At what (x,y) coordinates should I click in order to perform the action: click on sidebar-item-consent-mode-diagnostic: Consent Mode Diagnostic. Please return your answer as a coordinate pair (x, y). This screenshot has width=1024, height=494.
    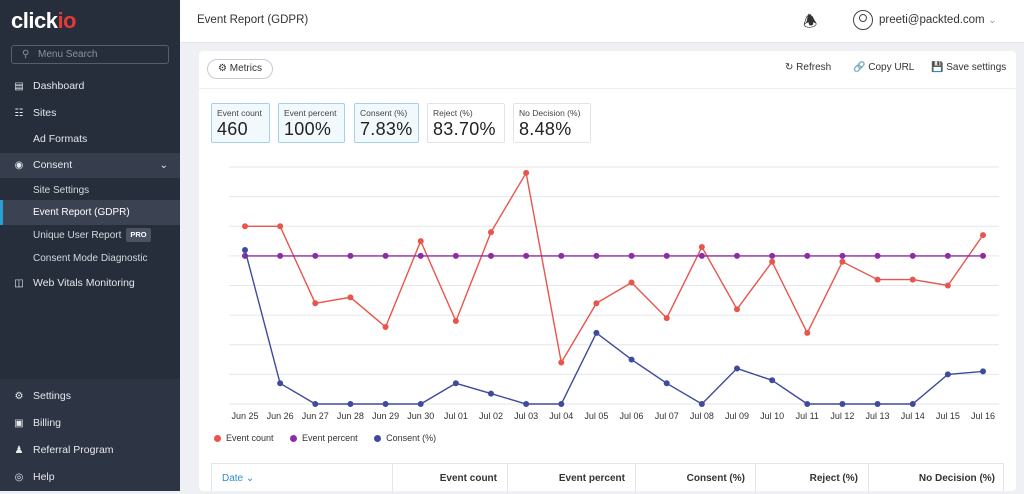
    Looking at the image, I should click on (90, 258).